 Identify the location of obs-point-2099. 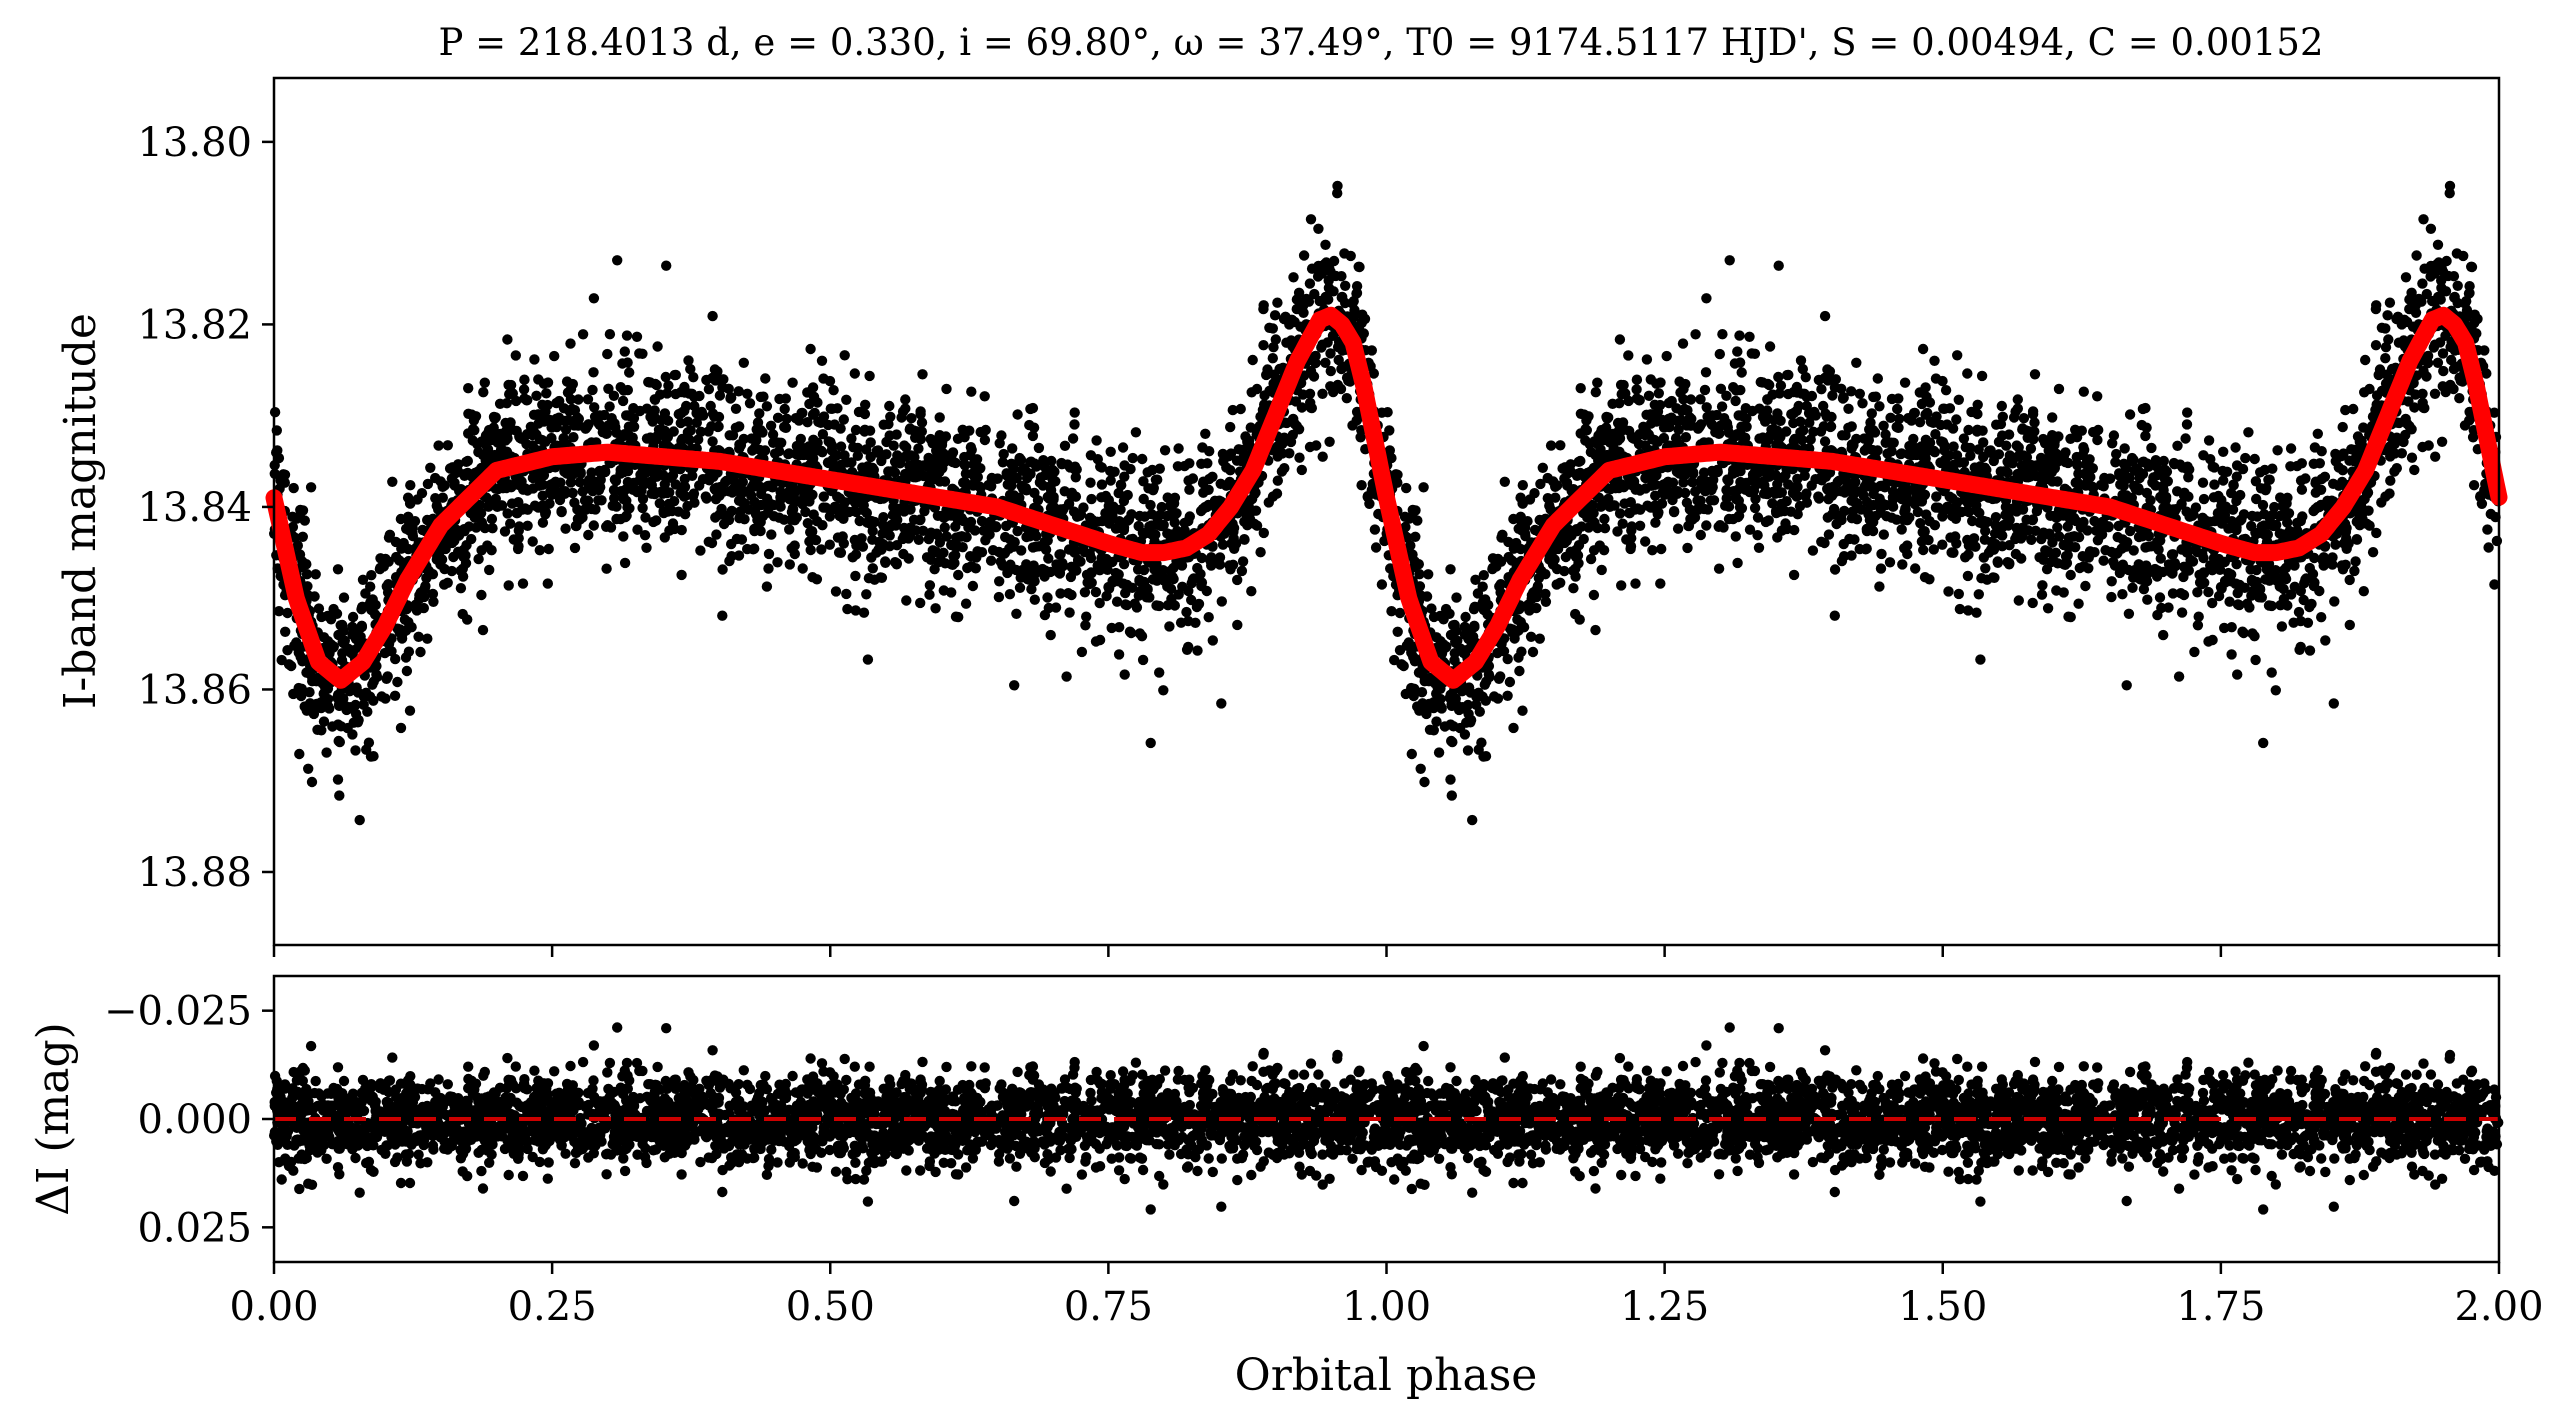
(401, 728).